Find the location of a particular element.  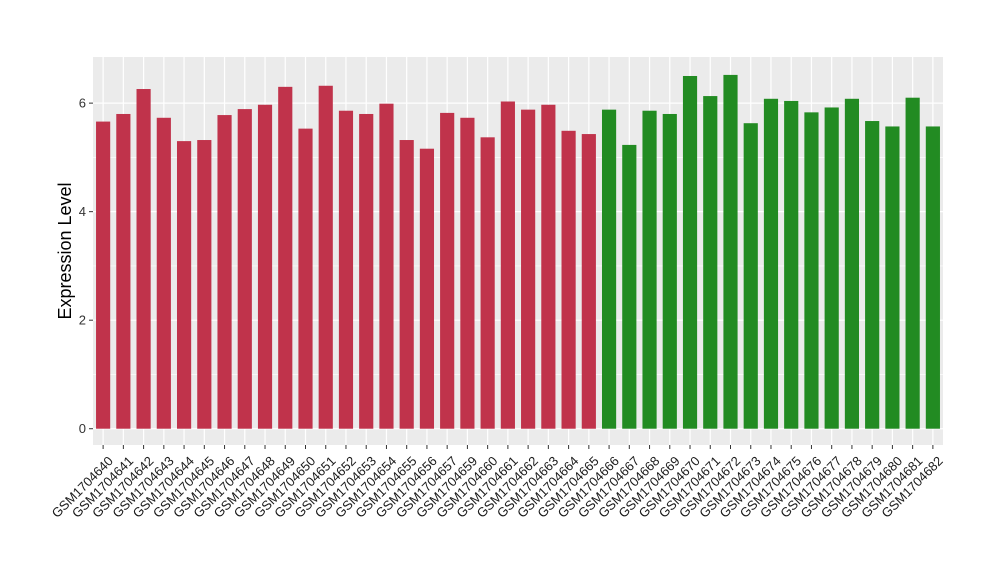

y-tick-label: 6 is located at coordinates (82, 103).